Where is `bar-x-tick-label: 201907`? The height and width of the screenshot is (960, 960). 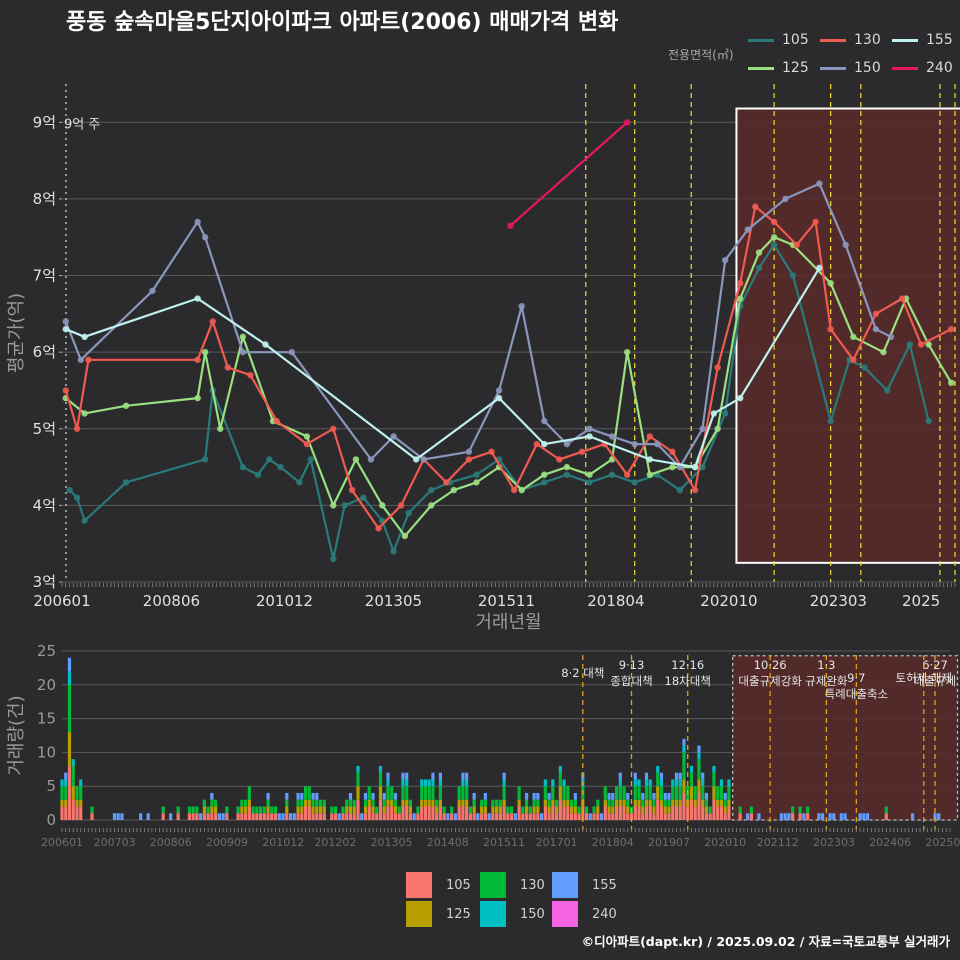 bar-x-tick-label: 201907 is located at coordinates (669, 842).